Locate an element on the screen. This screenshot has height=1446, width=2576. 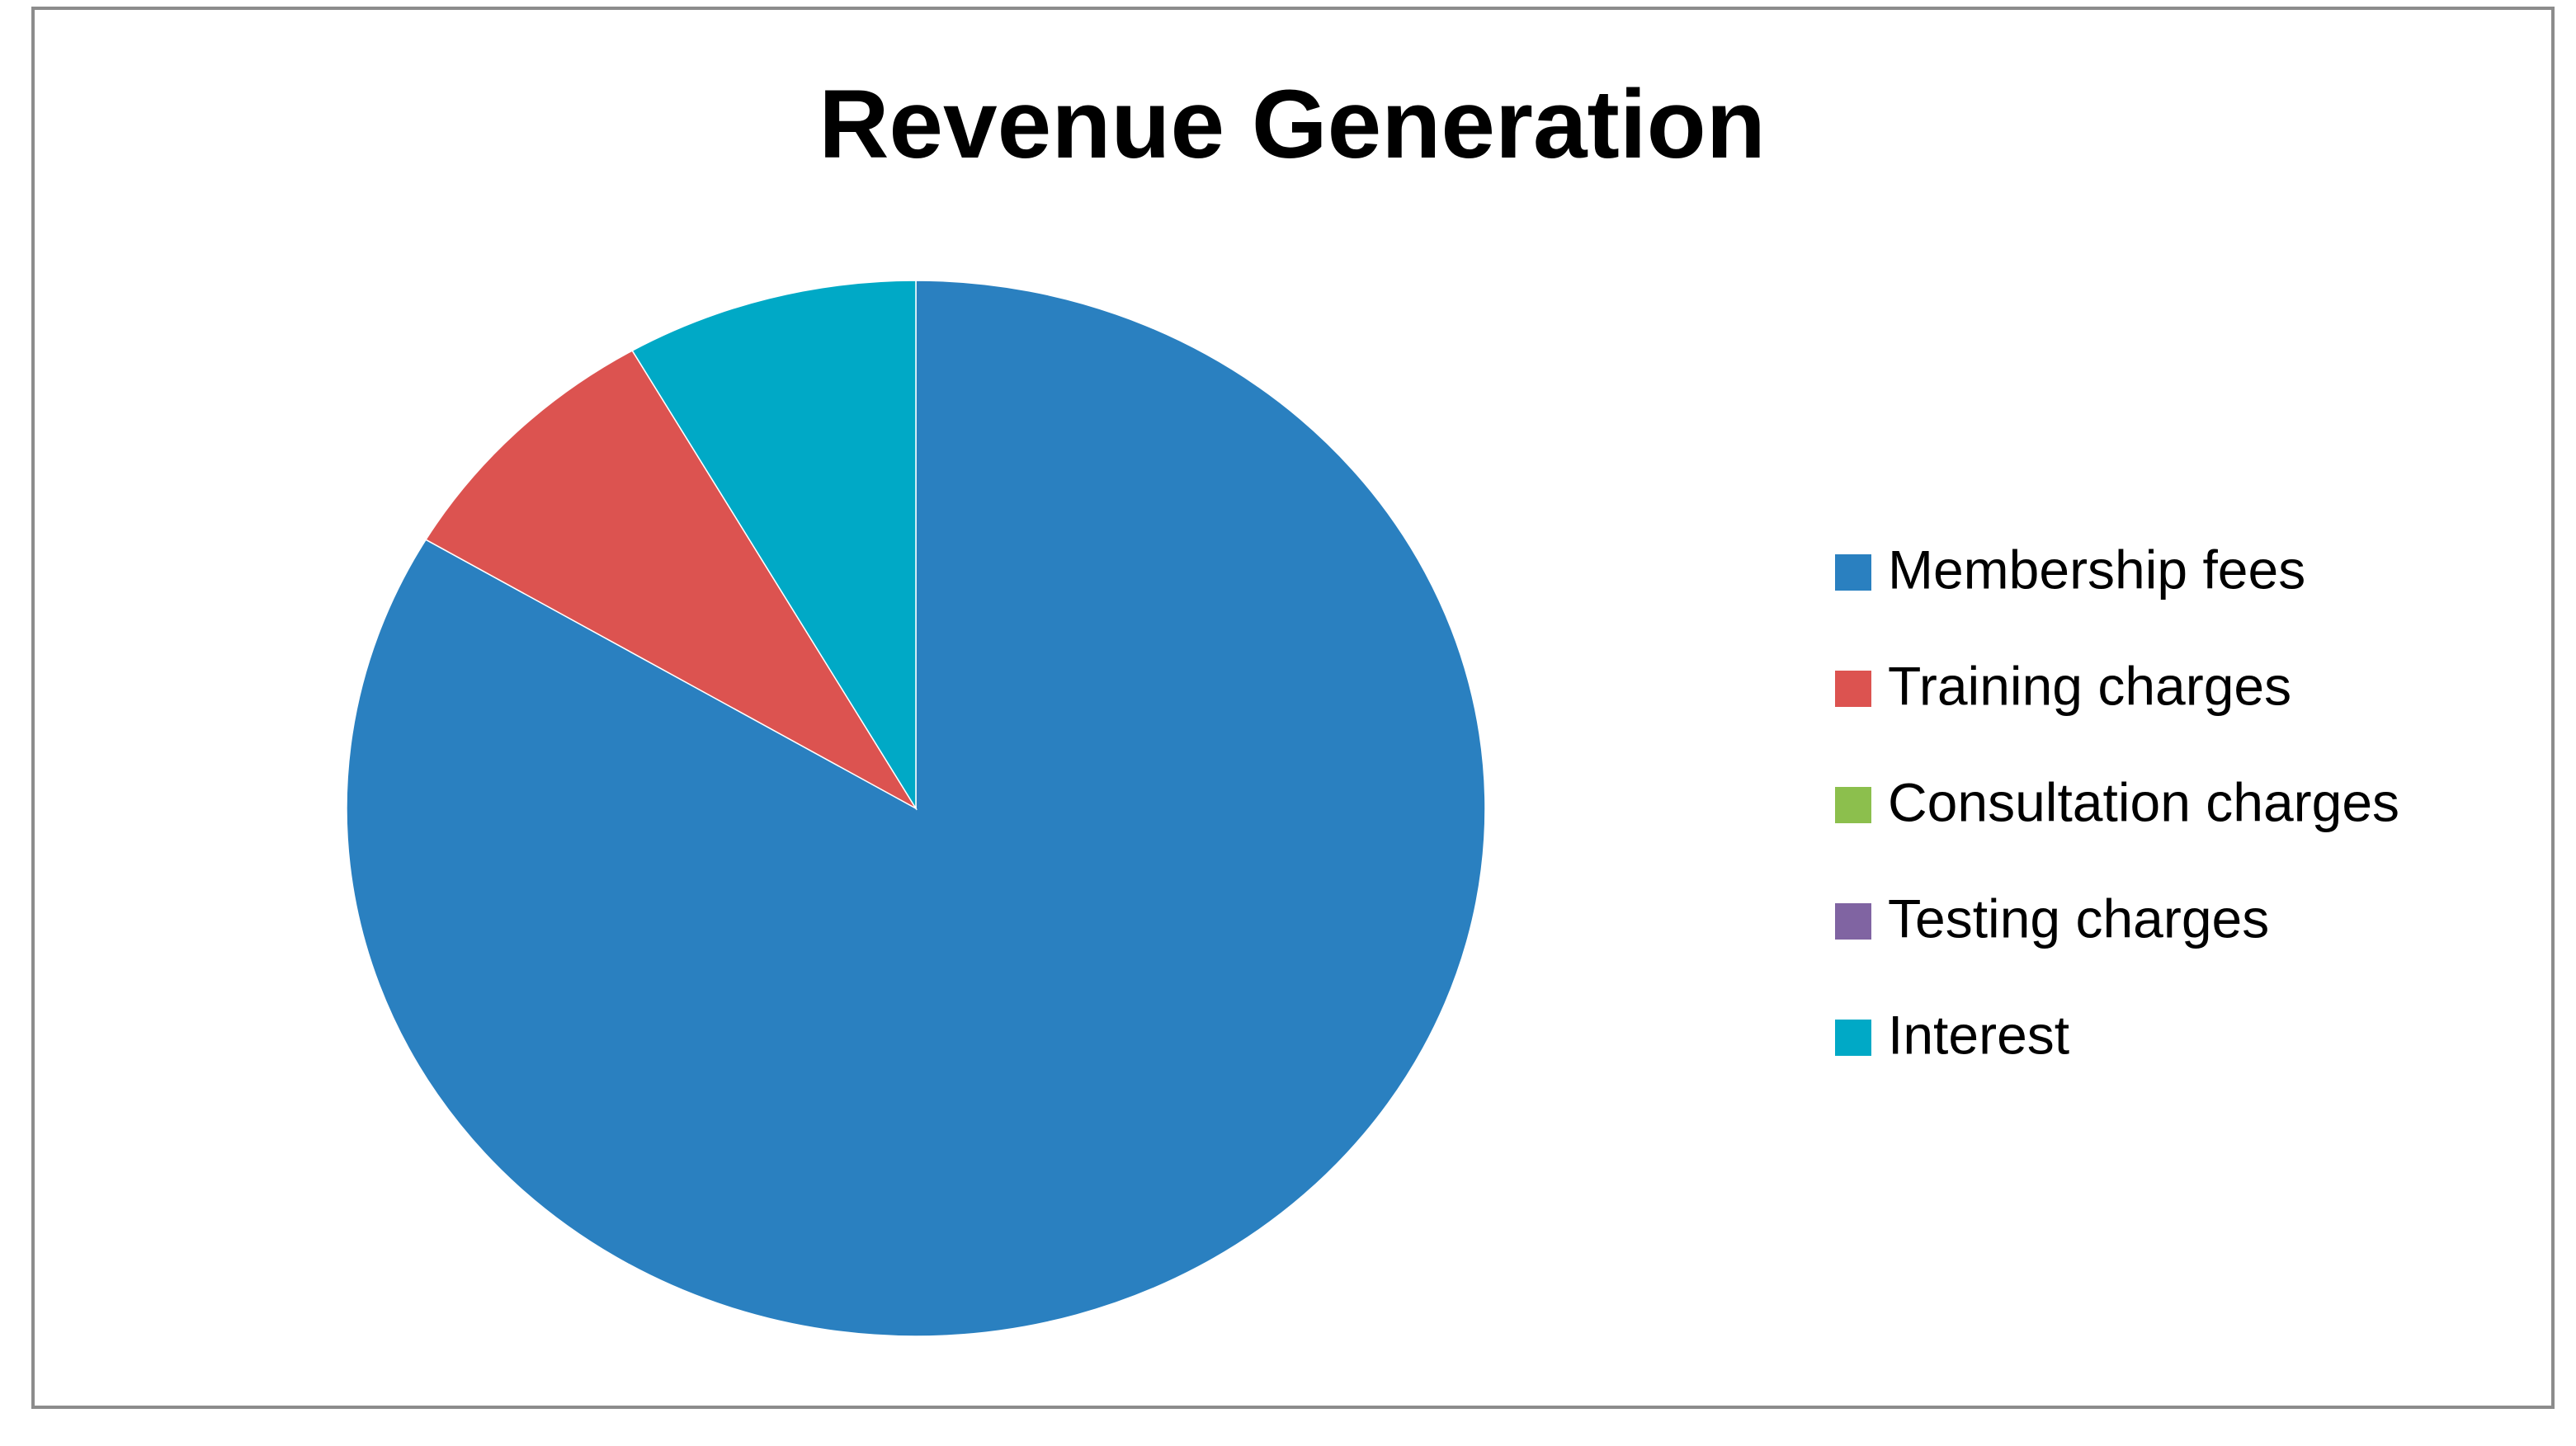
legend-label: Interest is located at coordinates (1978, 1034).